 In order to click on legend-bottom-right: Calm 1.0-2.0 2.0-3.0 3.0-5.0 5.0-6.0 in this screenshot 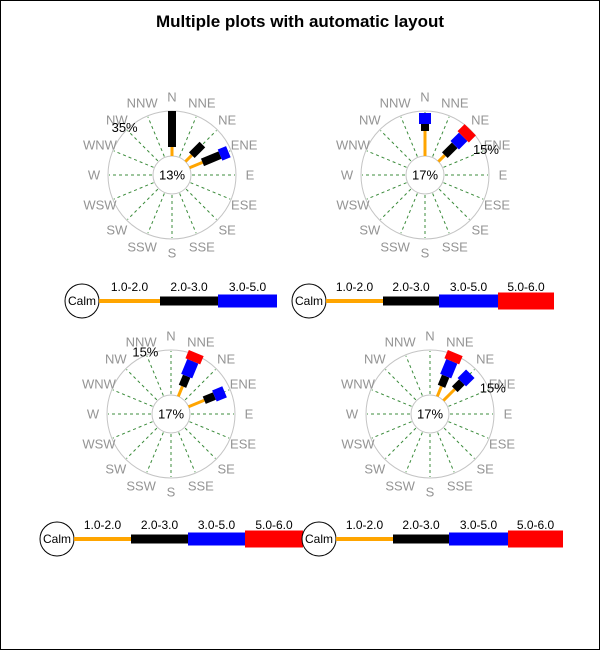, I will do `click(432, 537)`.